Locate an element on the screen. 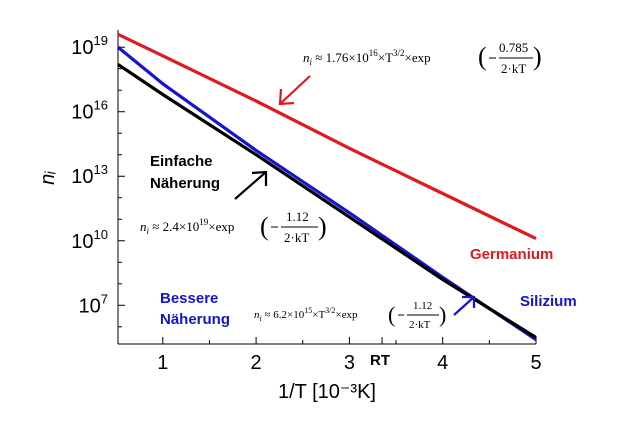  y-ticks: 107 1010 1013 1016 1019 is located at coordinates (98, 180).